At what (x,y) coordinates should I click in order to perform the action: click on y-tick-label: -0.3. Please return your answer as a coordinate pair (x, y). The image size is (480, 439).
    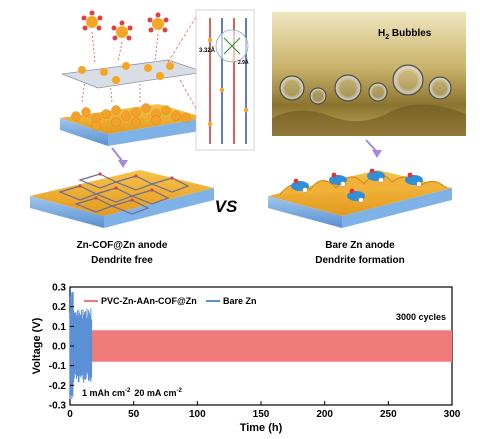
    Looking at the image, I should click on (58, 406).